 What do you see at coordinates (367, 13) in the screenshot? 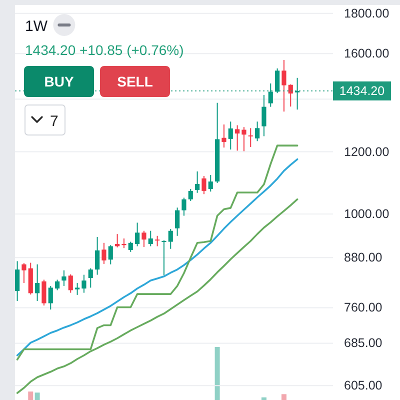
I see `y-tick-label: 1800.00` at bounding box center [367, 13].